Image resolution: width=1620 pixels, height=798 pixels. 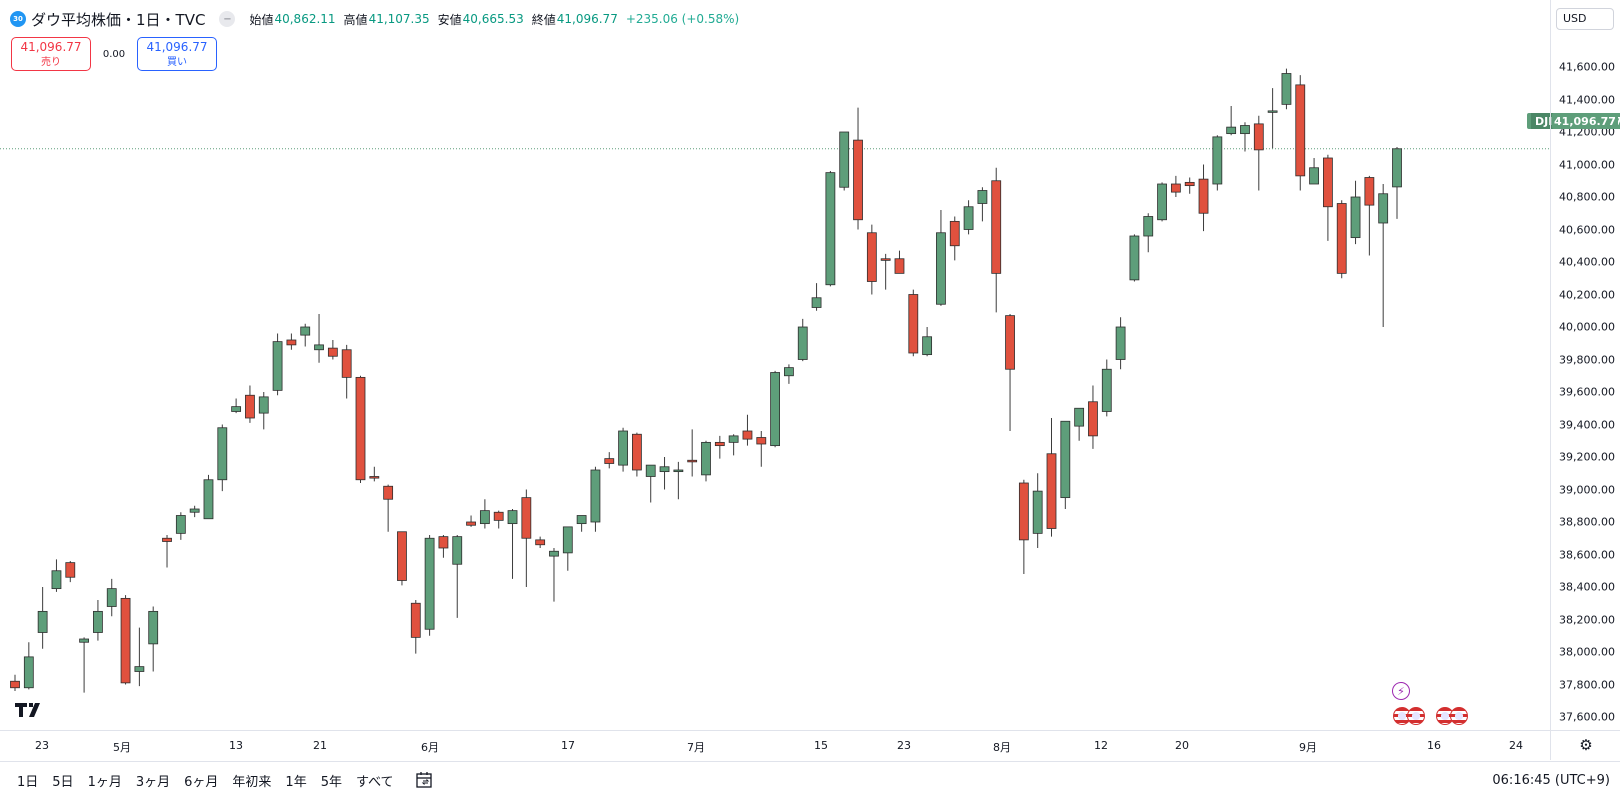 I want to click on price-tick-label: 40,000.00, so click(x=1587, y=327).